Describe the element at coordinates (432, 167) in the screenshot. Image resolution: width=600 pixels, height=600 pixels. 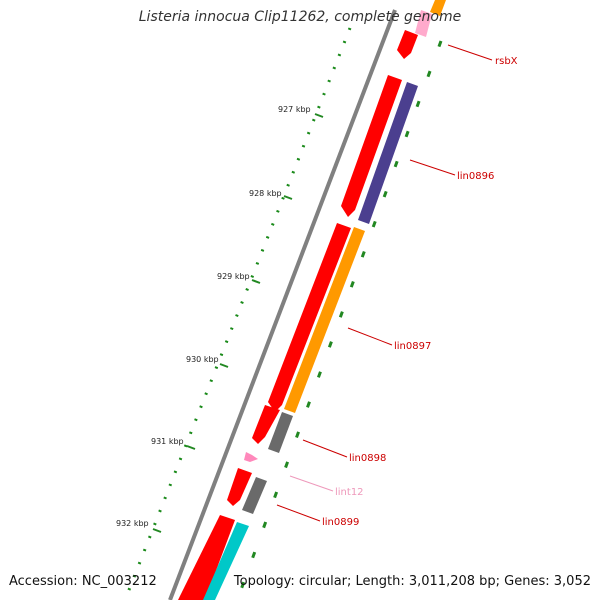
I see `leader-lin0896` at that location.